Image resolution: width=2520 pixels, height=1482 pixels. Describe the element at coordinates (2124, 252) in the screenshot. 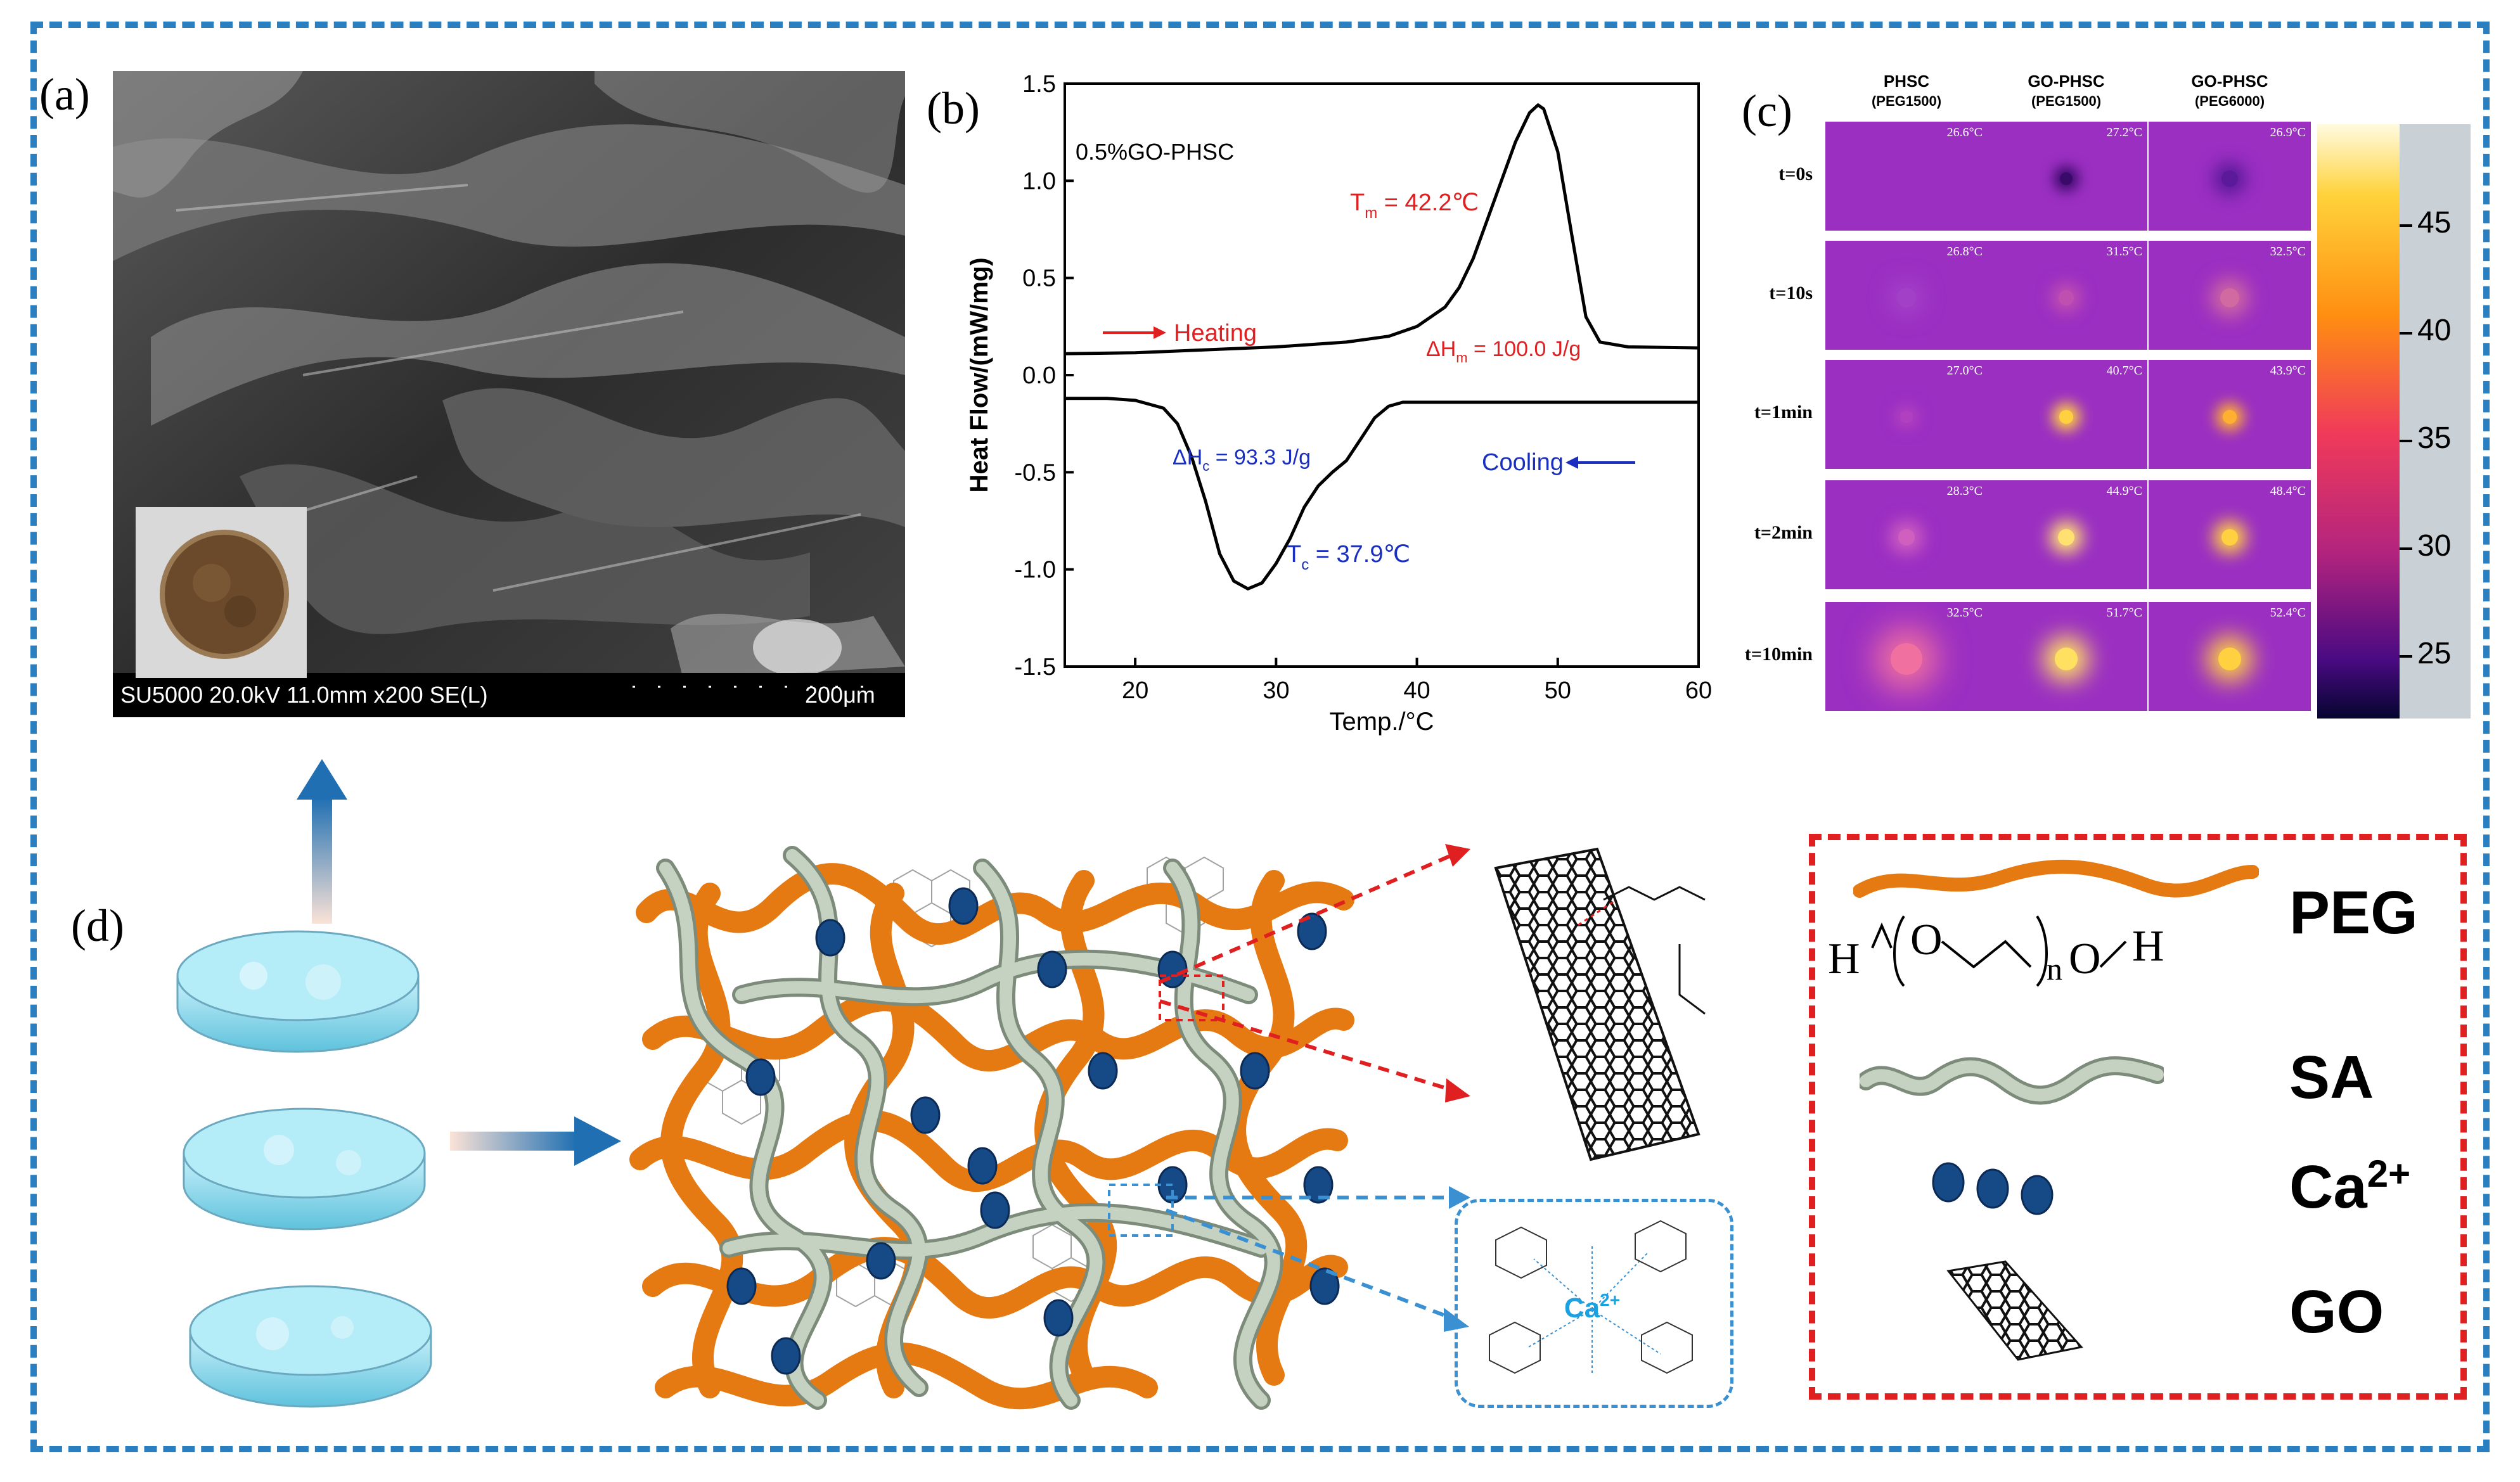

I see `thermal-temperature: 31.5°C` at that location.